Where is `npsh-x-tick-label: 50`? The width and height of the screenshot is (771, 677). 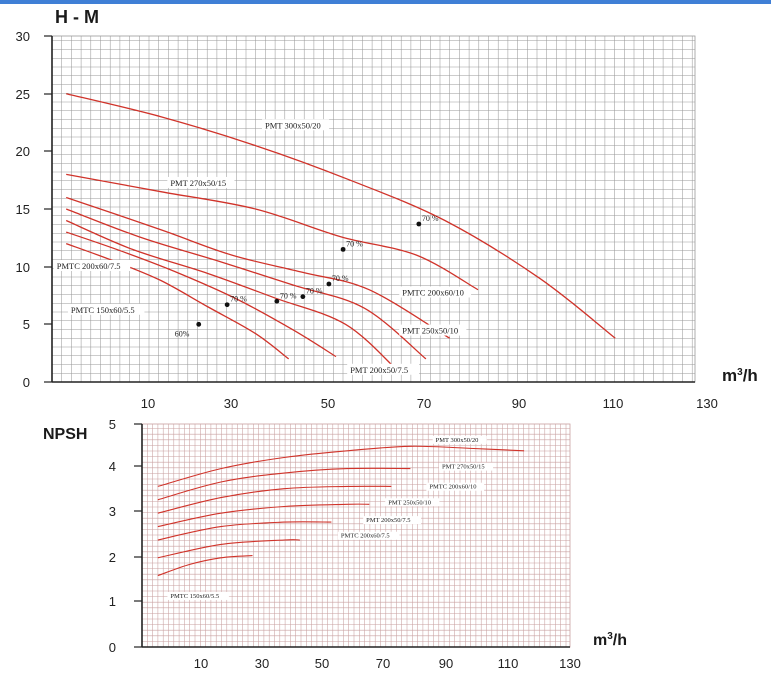
npsh-x-tick-label: 50 is located at coordinates (322, 663).